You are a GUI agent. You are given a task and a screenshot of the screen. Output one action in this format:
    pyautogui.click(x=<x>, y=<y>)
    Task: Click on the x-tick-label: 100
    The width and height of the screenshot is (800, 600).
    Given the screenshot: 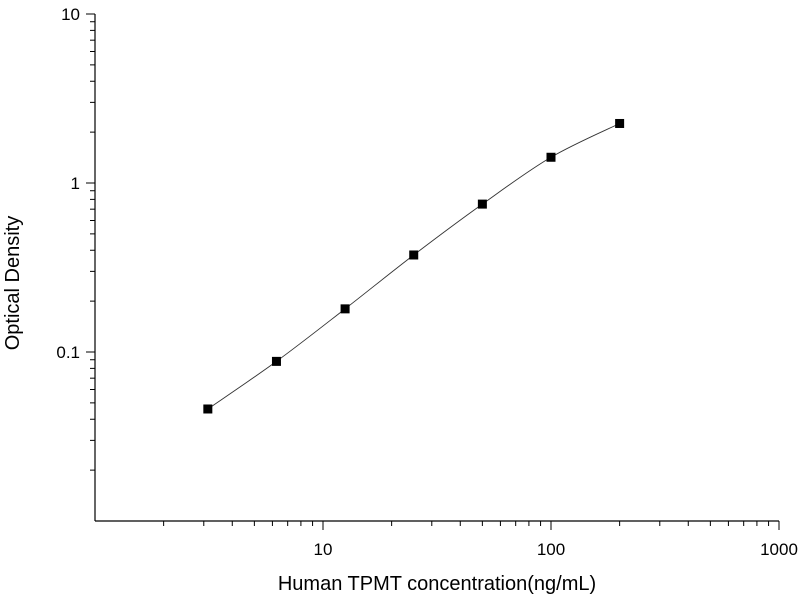 What is the action you would take?
    pyautogui.click(x=551, y=549)
    